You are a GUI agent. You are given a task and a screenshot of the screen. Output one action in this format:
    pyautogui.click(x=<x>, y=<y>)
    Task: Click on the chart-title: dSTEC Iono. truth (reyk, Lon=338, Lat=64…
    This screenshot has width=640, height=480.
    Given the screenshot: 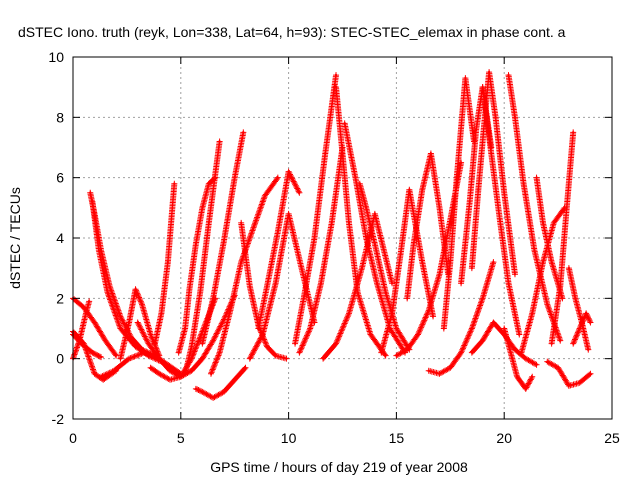 What is the action you would take?
    pyautogui.click(x=292, y=32)
    